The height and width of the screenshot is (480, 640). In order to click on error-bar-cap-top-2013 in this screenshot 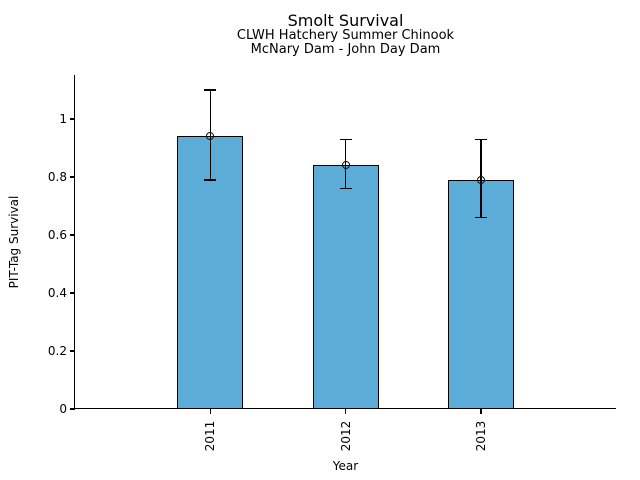, I will do `click(480, 139)`.